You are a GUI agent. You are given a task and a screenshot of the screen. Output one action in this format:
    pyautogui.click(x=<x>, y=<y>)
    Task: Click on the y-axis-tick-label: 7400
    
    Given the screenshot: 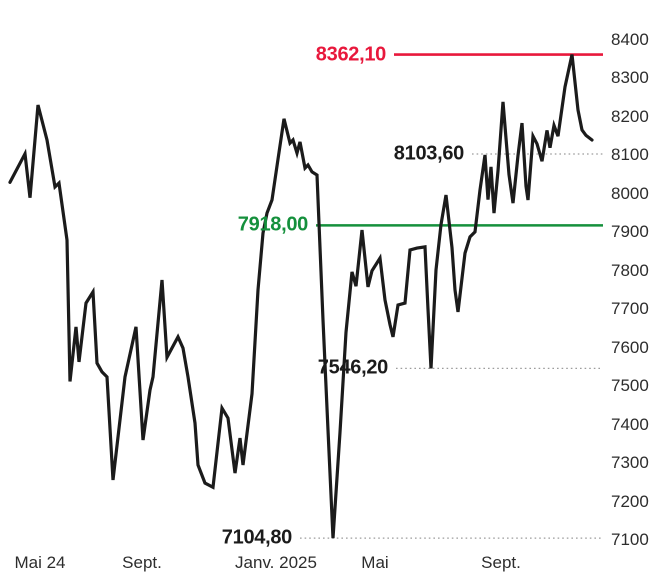 What is the action you would take?
    pyautogui.click(x=630, y=424)
    